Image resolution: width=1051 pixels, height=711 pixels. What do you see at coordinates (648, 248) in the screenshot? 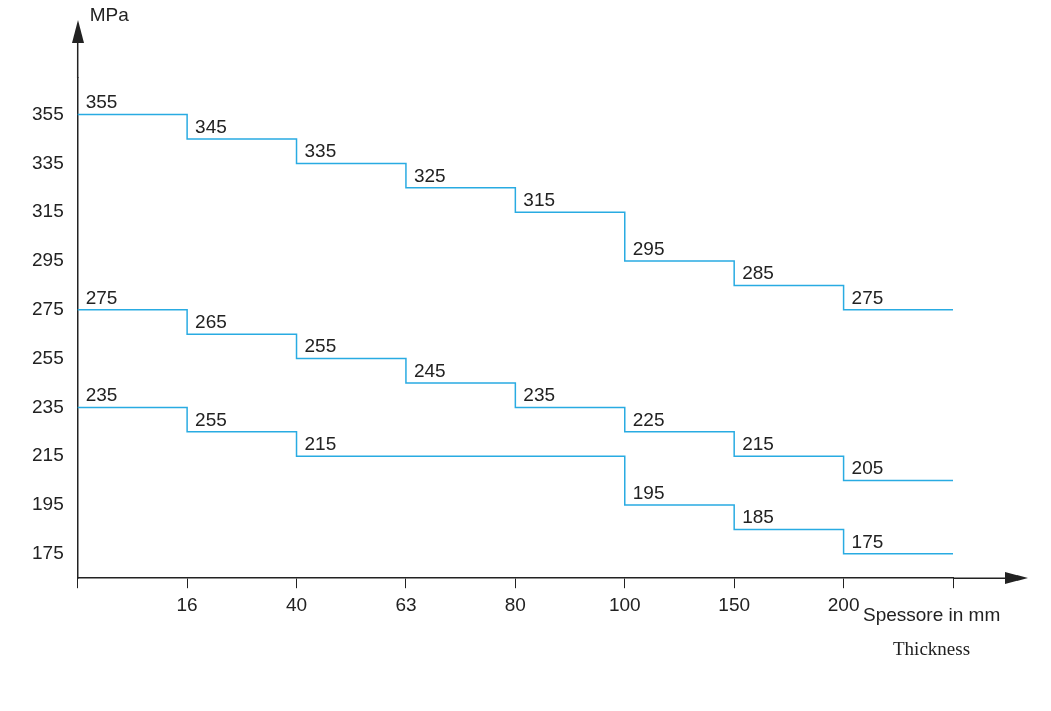
I see `data-label: 295` at bounding box center [648, 248].